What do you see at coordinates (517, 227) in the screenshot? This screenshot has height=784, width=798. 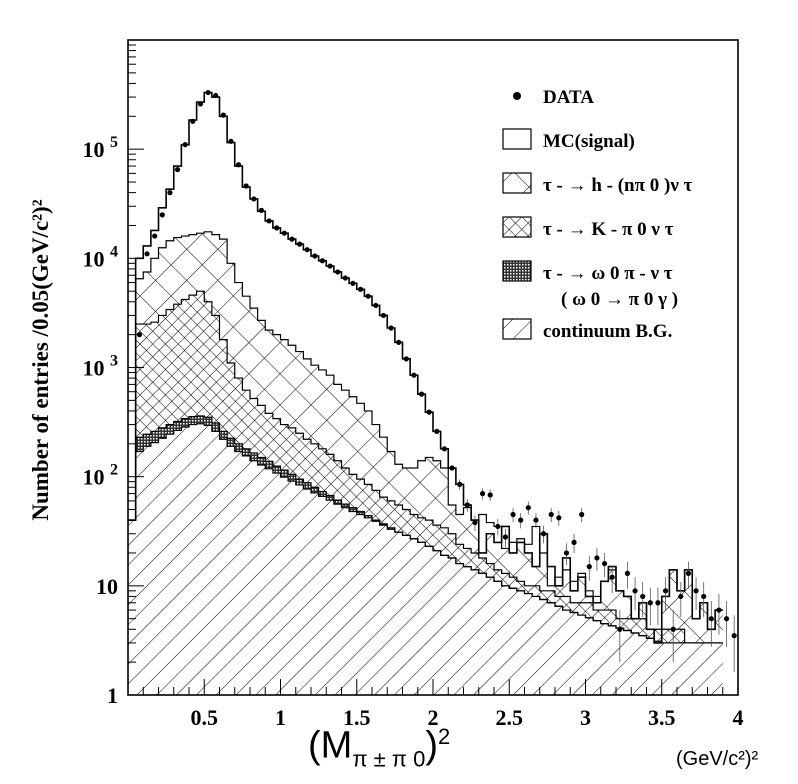 I see `legend-box-kpi` at bounding box center [517, 227].